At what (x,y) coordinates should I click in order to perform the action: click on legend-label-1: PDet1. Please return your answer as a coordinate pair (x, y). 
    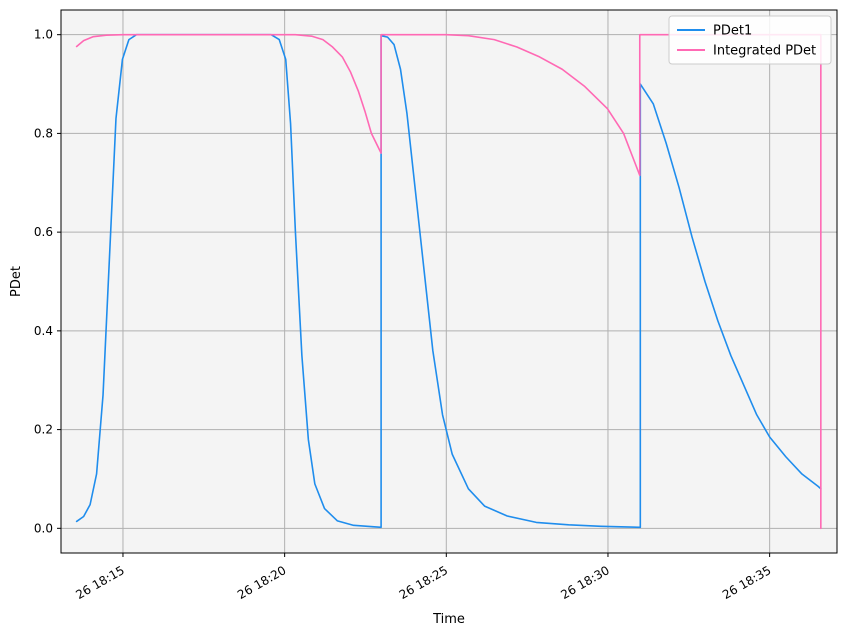
    Looking at the image, I should click on (732, 31).